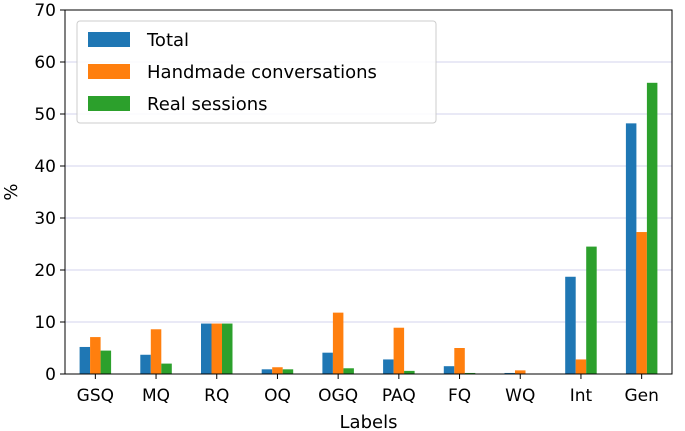  I want to click on legend-label: Total, so click(167, 40).